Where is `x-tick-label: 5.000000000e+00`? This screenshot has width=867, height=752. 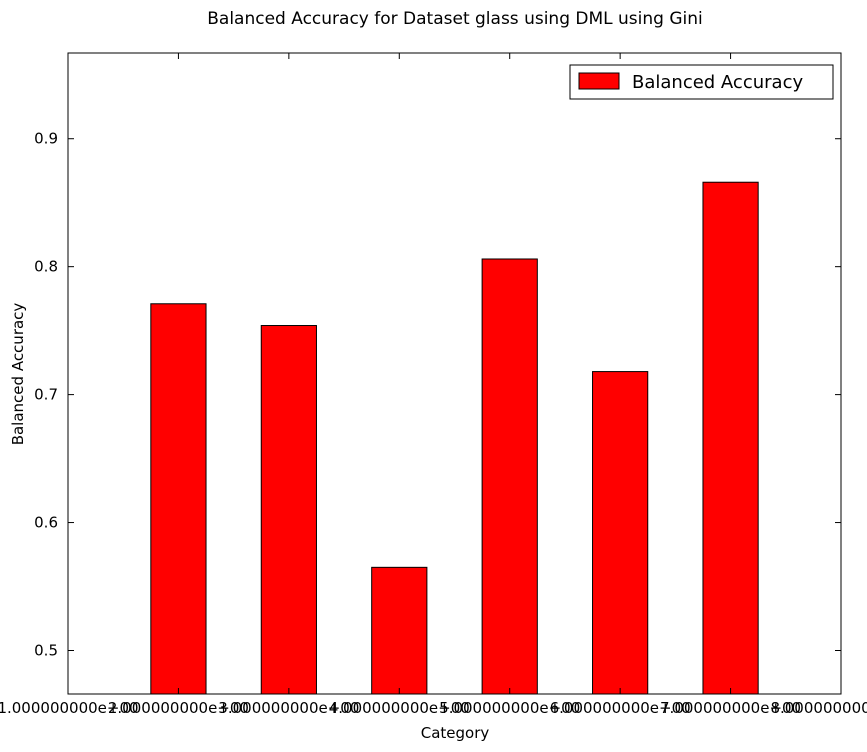
x-tick-label: 5.000000000e+00 is located at coordinates (509, 708).